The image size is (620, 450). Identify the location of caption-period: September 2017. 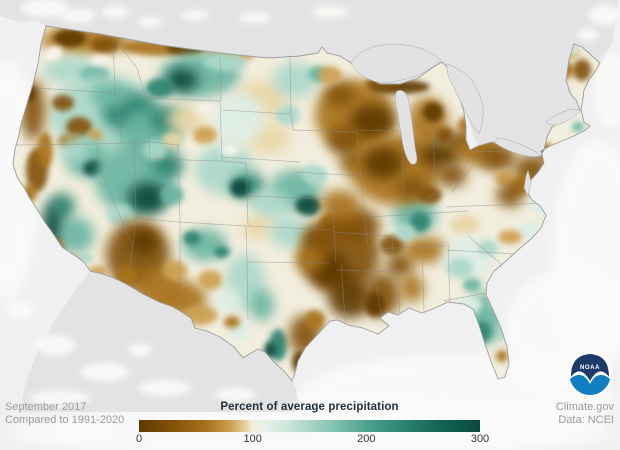
(46, 407).